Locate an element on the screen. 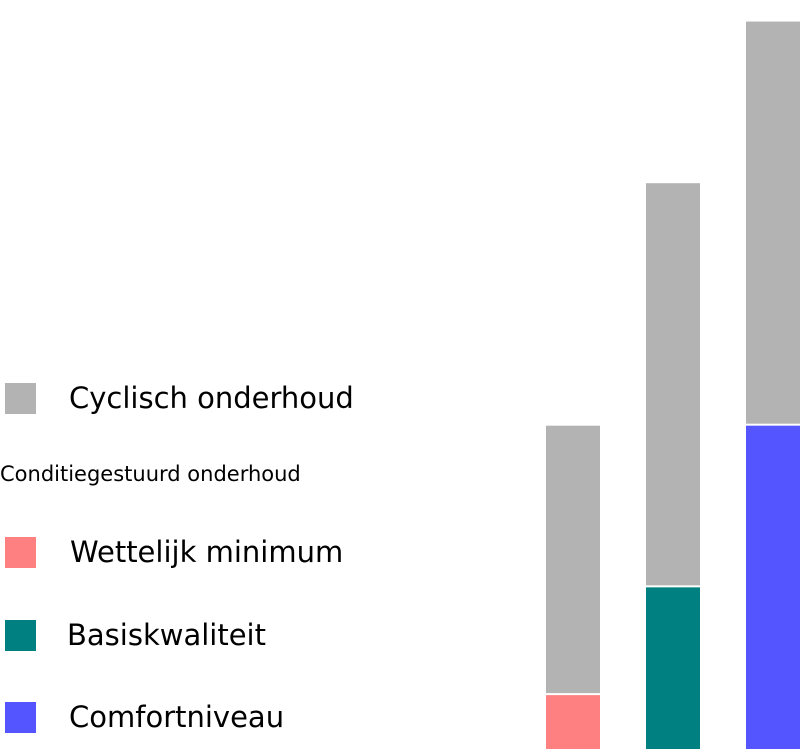 This screenshot has height=749, width=800. legend-label-cyclisch-onderhoud: Cyclisch onderhoud is located at coordinates (211, 398).